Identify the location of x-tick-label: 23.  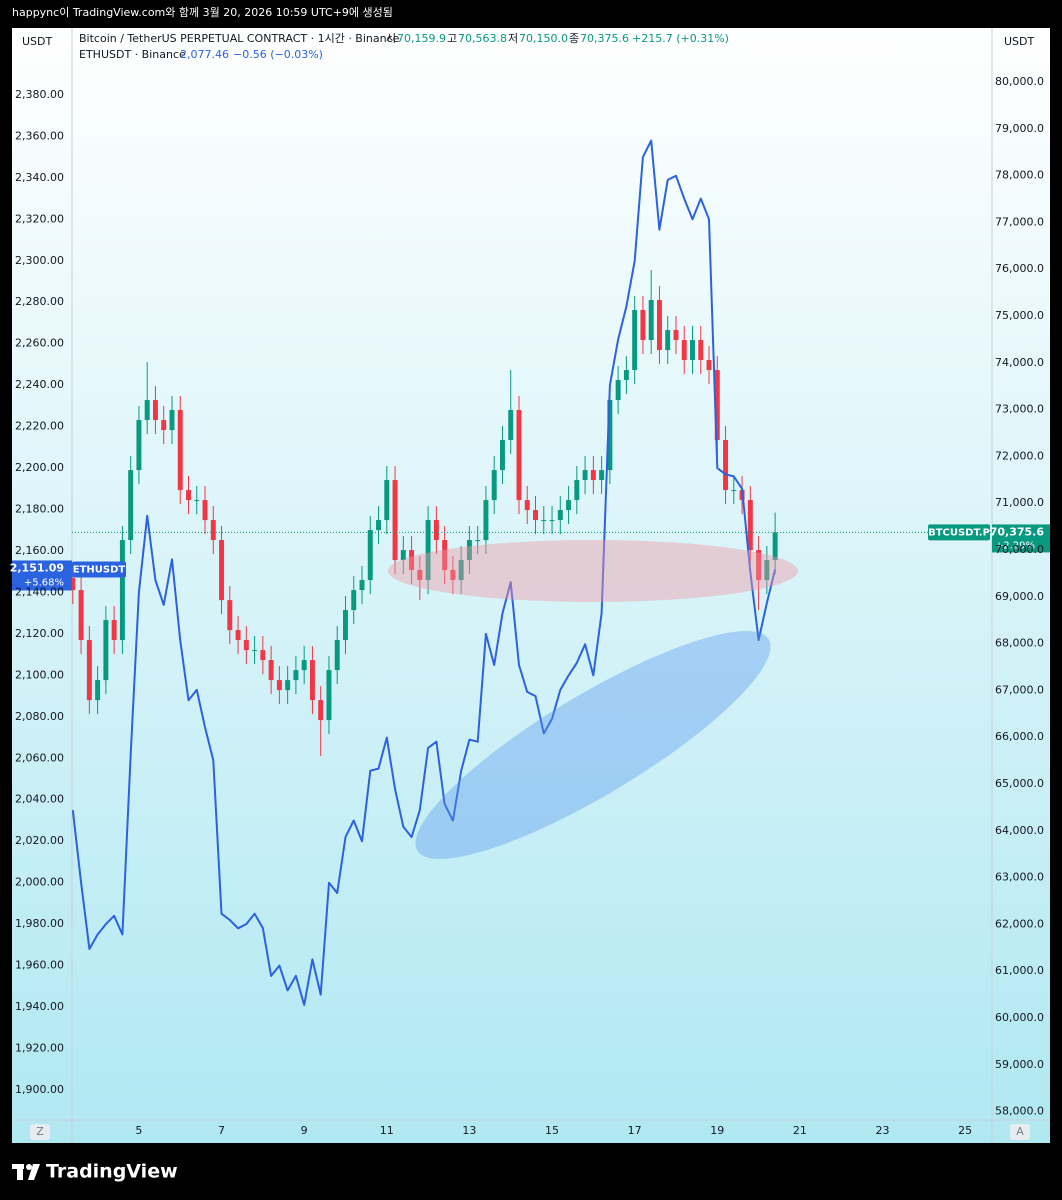
(883, 1130).